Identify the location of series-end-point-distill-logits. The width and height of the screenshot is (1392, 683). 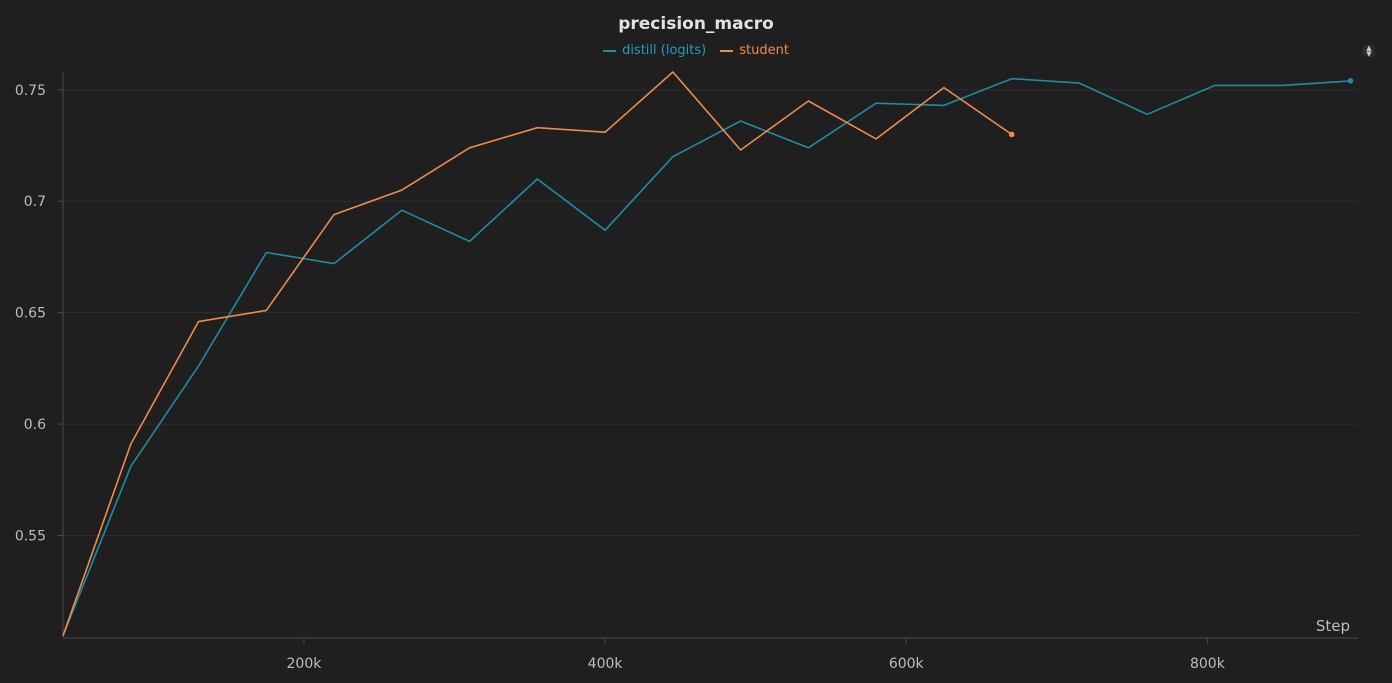
(1350, 81).